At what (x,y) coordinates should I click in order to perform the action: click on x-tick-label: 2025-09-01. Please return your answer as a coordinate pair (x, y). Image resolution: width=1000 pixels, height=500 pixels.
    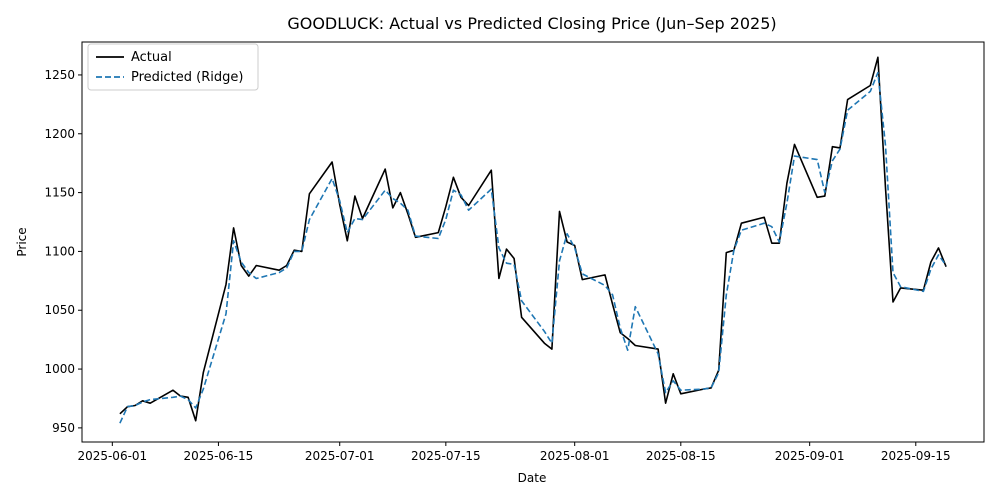
    Looking at the image, I should click on (810, 456).